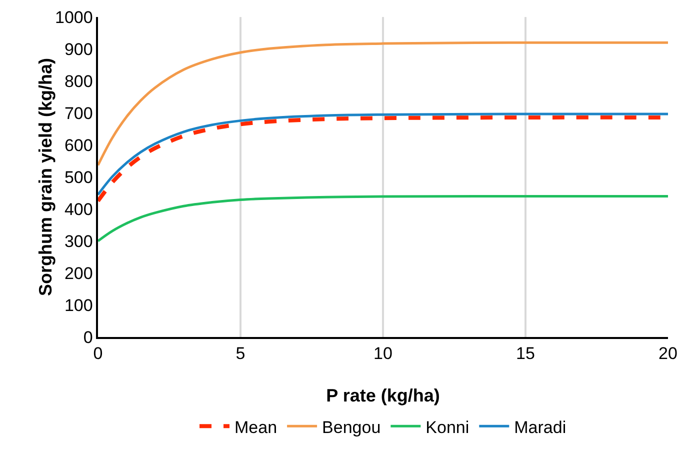 The width and height of the screenshot is (686, 455). I want to click on x-tick-label: 20, so click(668, 354).